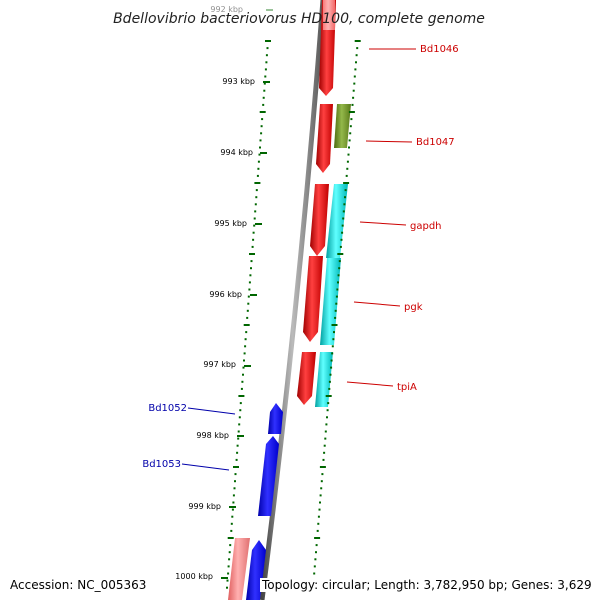  I want to click on gene-label-tpiA: tpiA, so click(407, 387).